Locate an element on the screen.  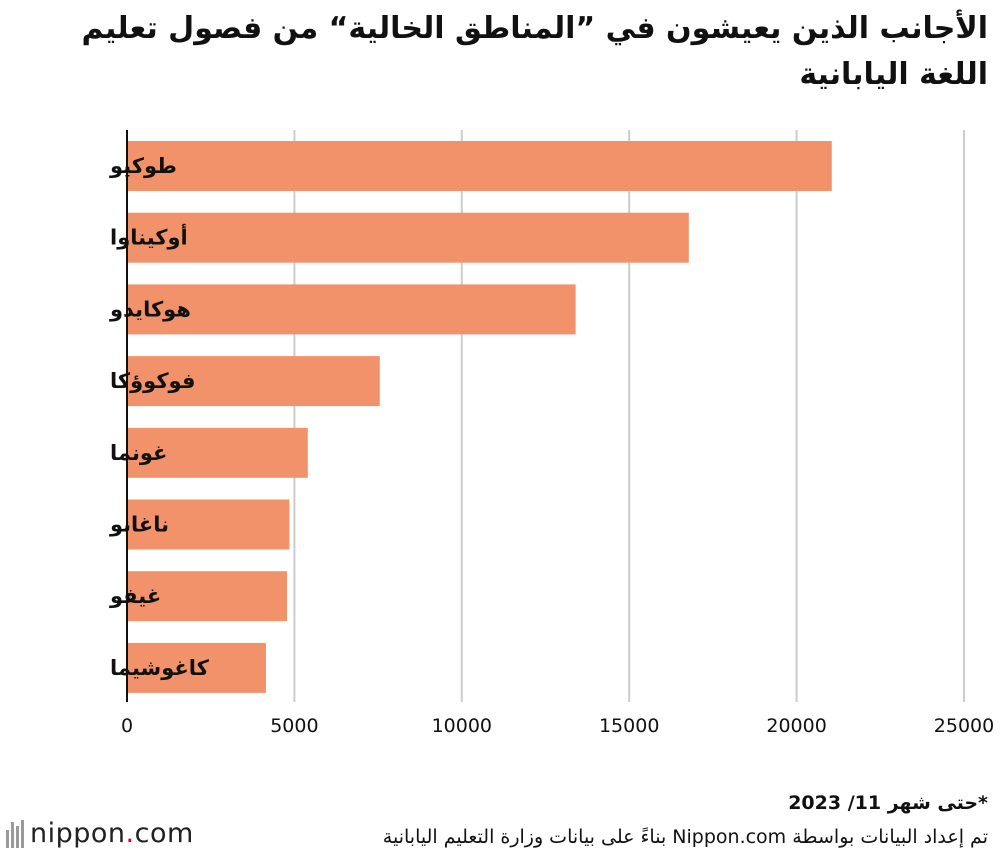
category-label: ناغانو is located at coordinates (139, 525).